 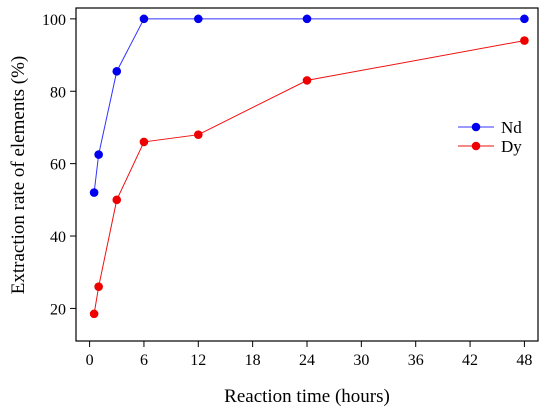 I want to click on x-tick-label: 30, so click(x=361, y=360).